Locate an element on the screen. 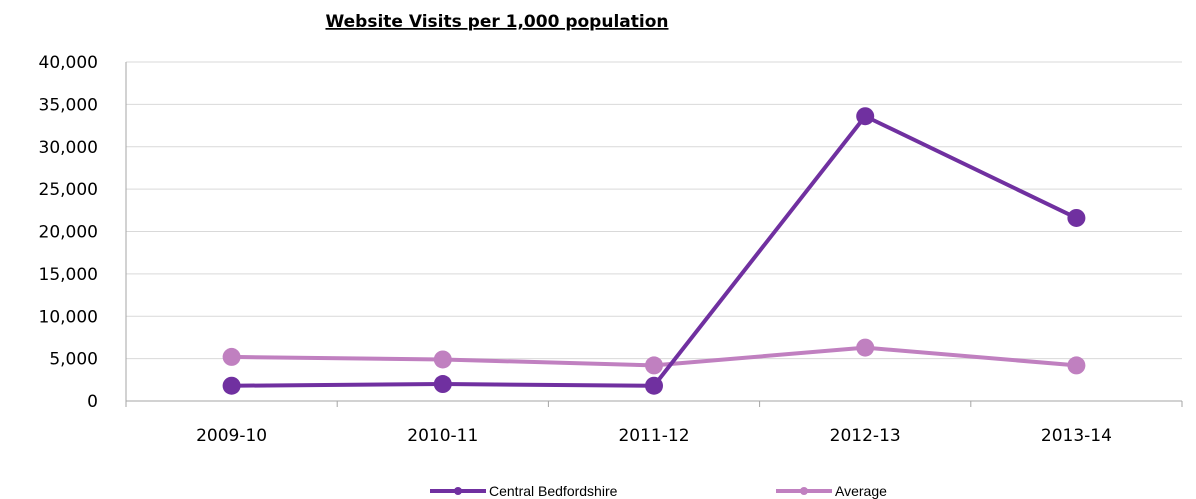 The image size is (1196, 499). y-tick-label: 5,000 is located at coordinates (73, 360).